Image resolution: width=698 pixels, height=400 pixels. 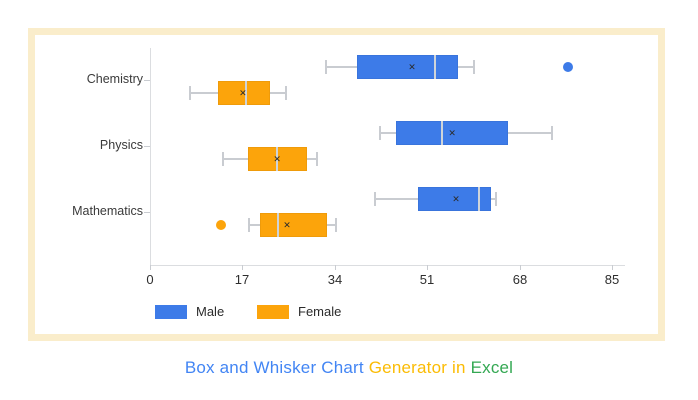 What do you see at coordinates (567, 67) in the screenshot?
I see `outlier-point-male` at bounding box center [567, 67].